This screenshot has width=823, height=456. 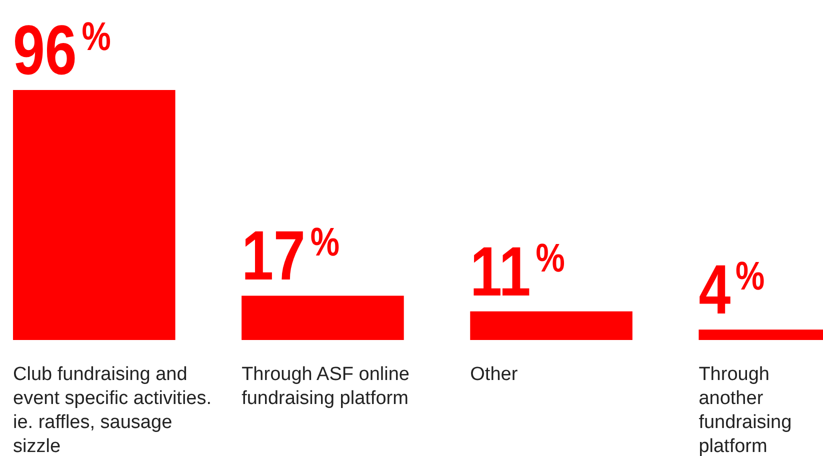 I want to click on x-tick-label: Through ASF online fundraising platform, so click(x=326, y=386).